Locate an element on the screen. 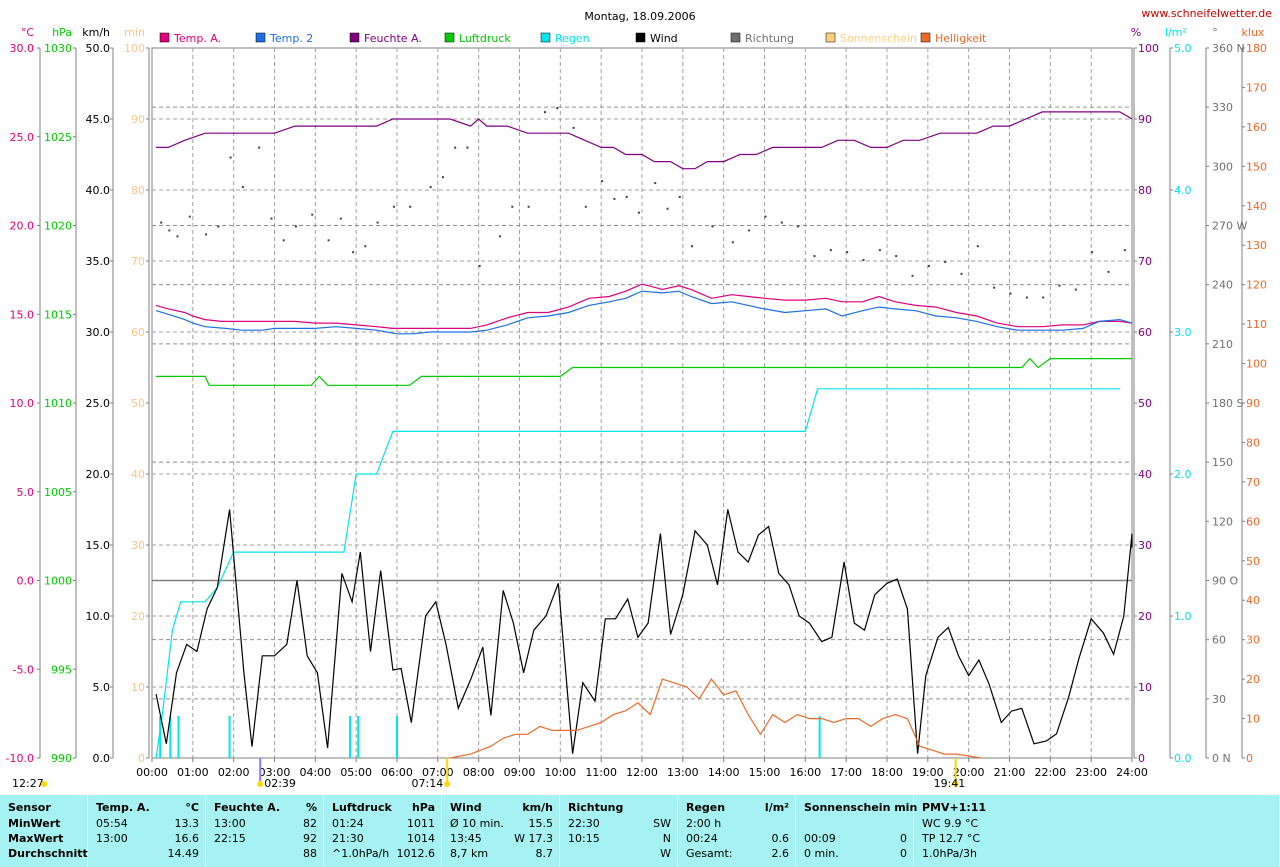 This screenshot has width=1280, height=867. sun-row-value: 0 is located at coordinates (903, 853).